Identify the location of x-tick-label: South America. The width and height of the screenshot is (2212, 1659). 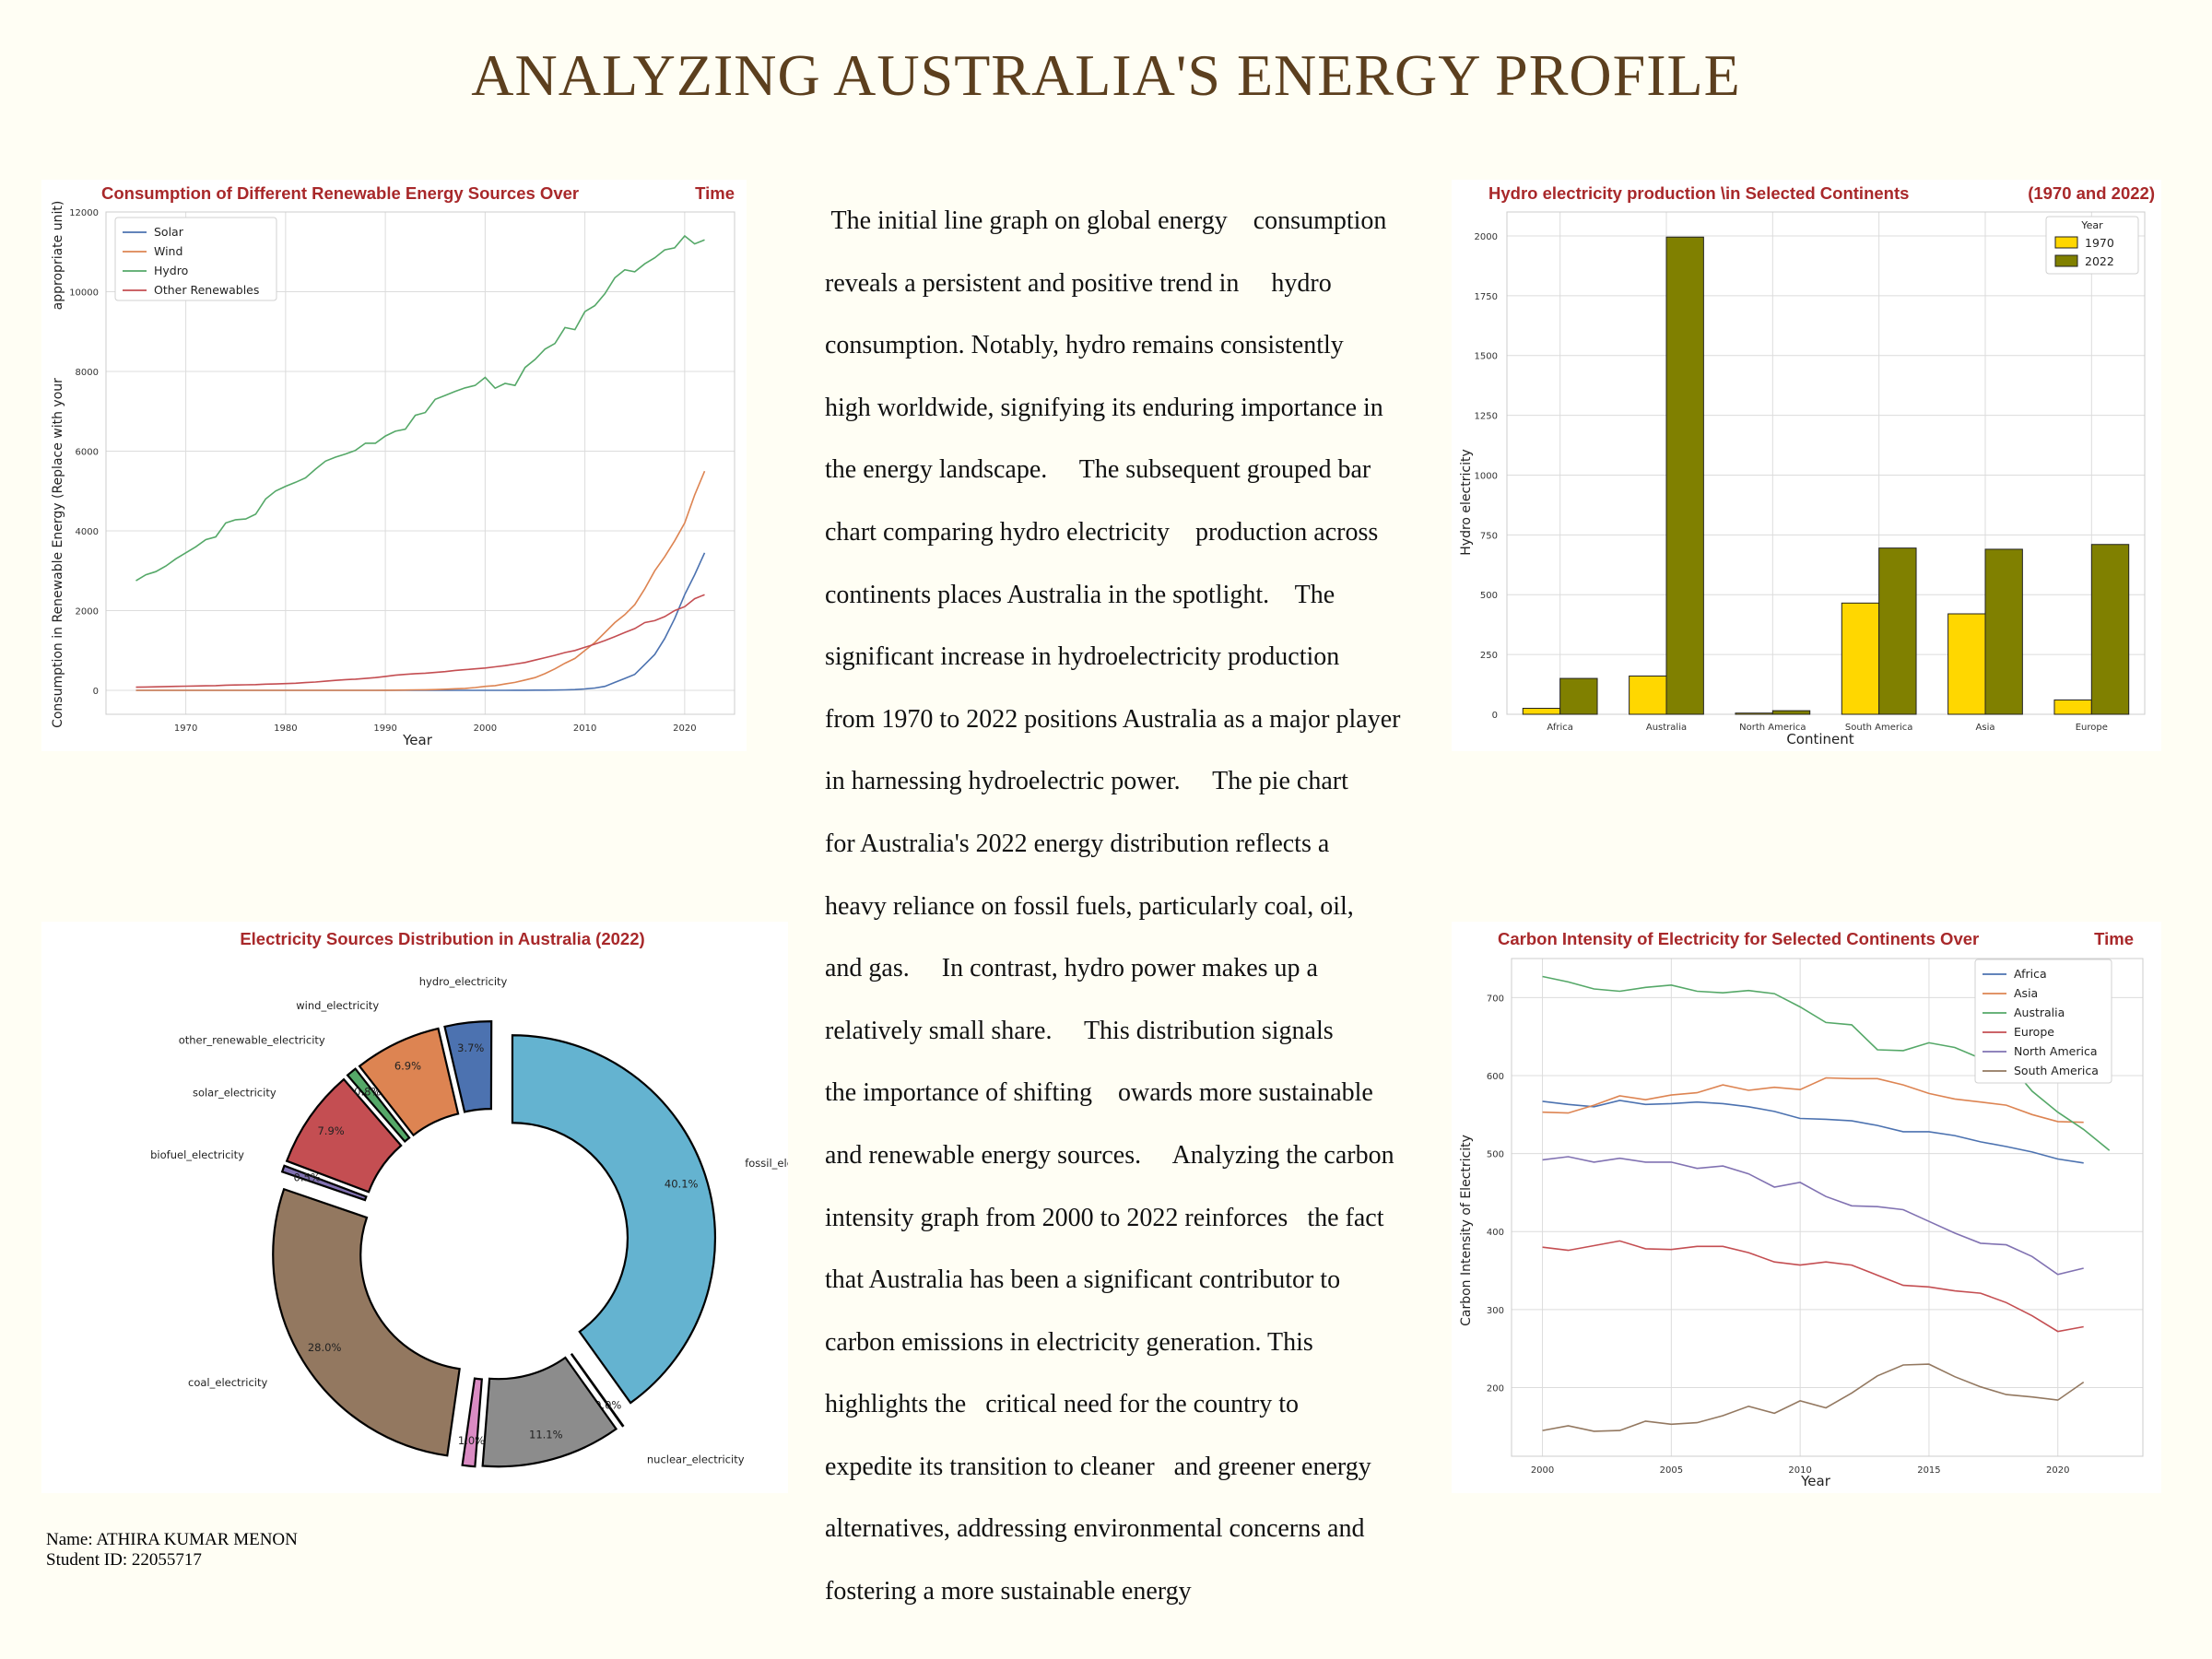
(1879, 728).